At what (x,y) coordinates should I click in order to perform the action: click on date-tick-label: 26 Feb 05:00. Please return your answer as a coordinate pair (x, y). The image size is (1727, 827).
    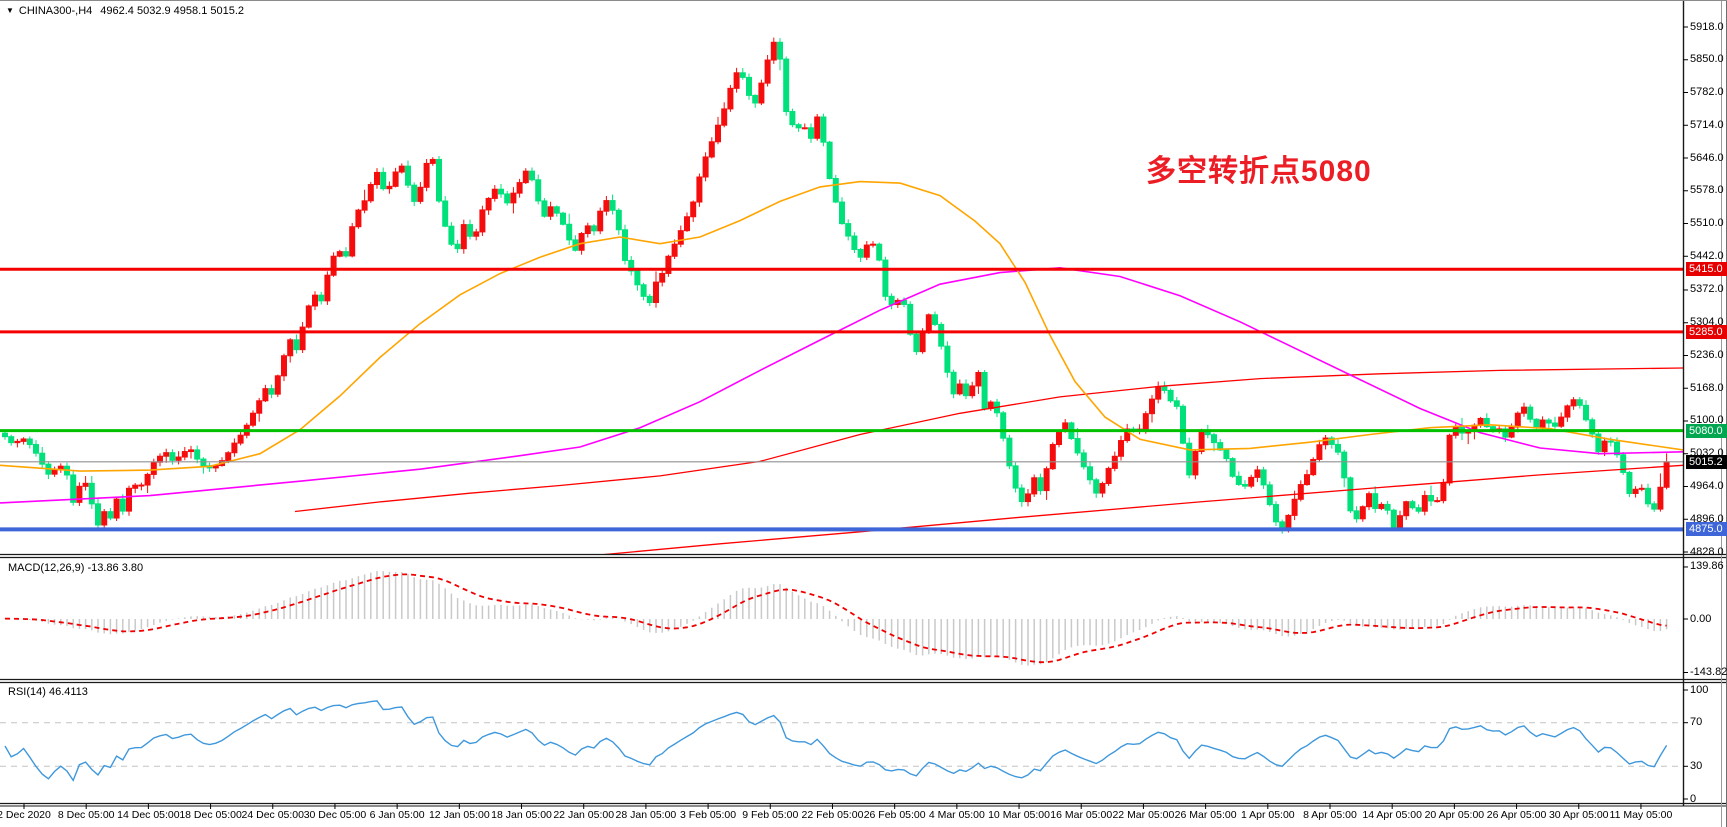
    Looking at the image, I should click on (894, 815).